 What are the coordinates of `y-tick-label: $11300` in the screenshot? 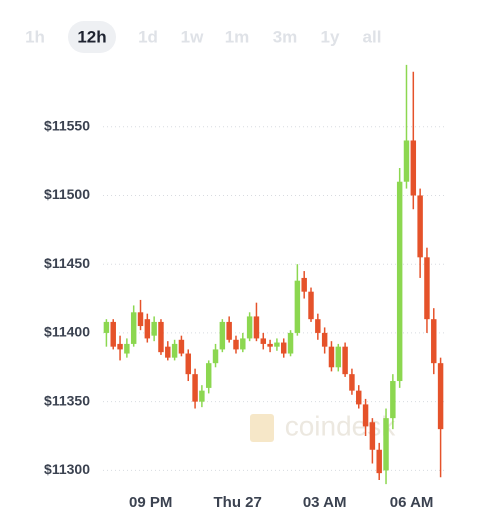 It's located at (67, 469).